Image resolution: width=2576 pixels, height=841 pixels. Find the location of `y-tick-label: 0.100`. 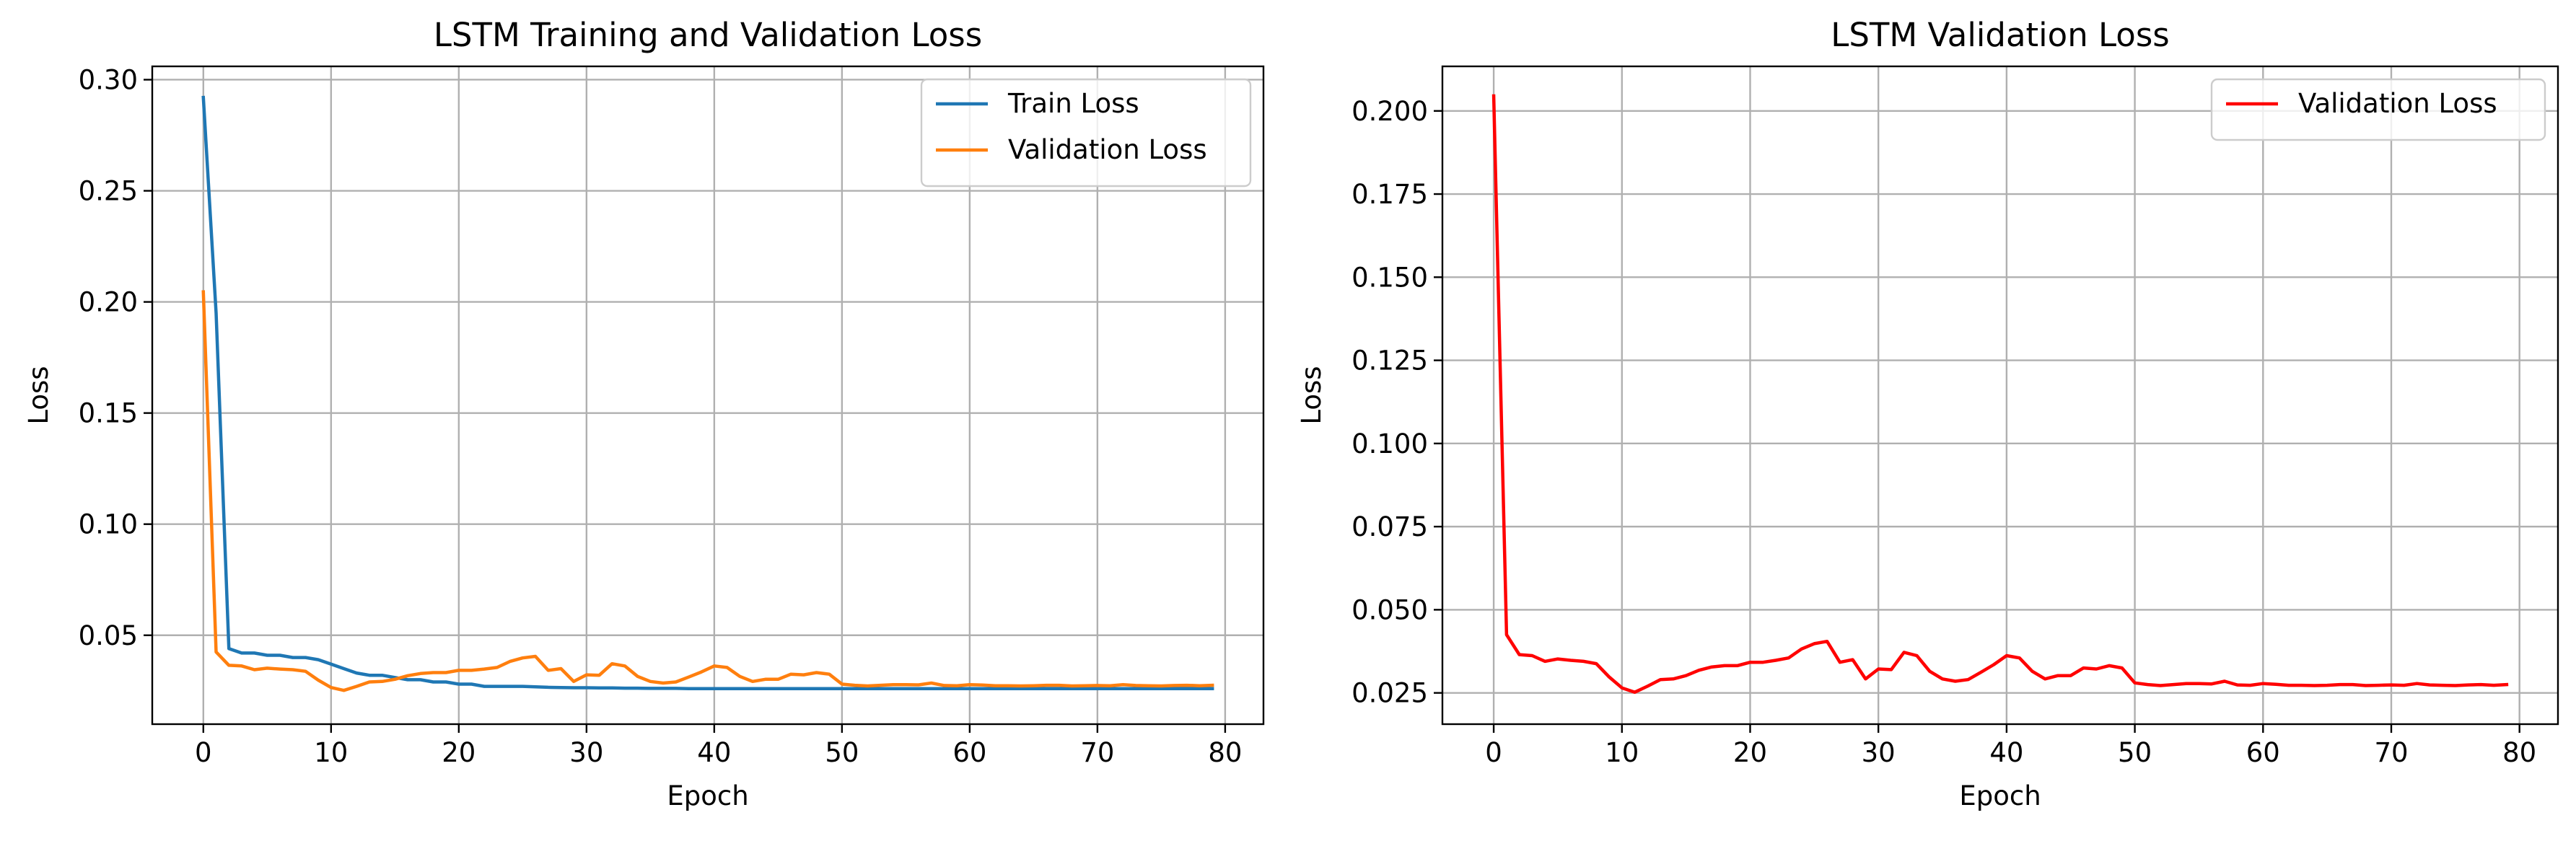

y-tick-label: 0.100 is located at coordinates (1389, 443).